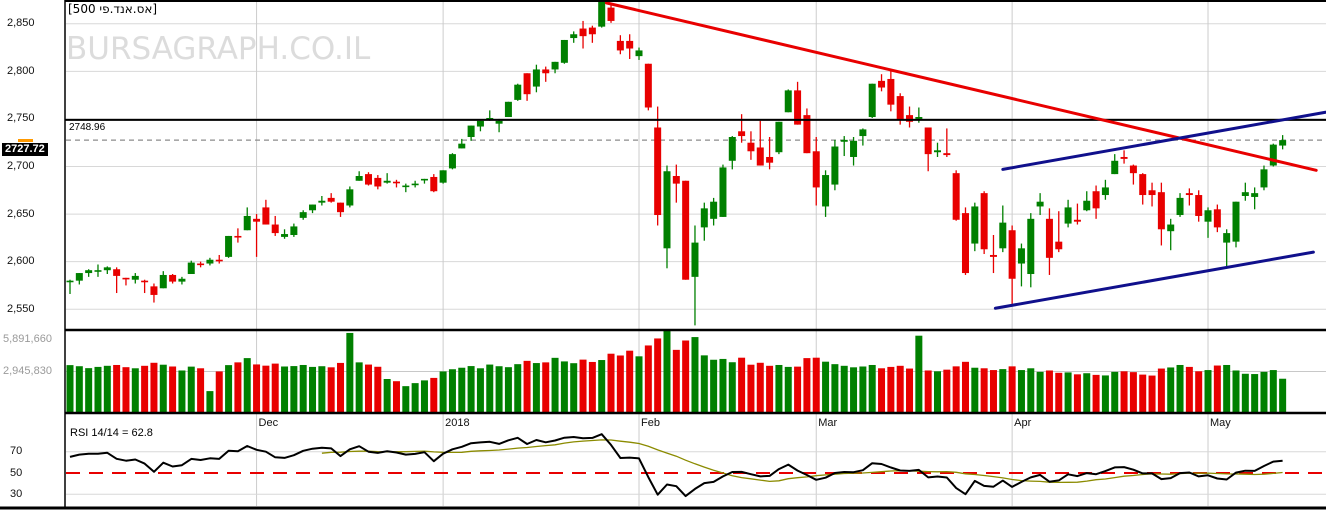 The height and width of the screenshot is (510, 1326). I want to click on month-label: May, so click(1220, 423).